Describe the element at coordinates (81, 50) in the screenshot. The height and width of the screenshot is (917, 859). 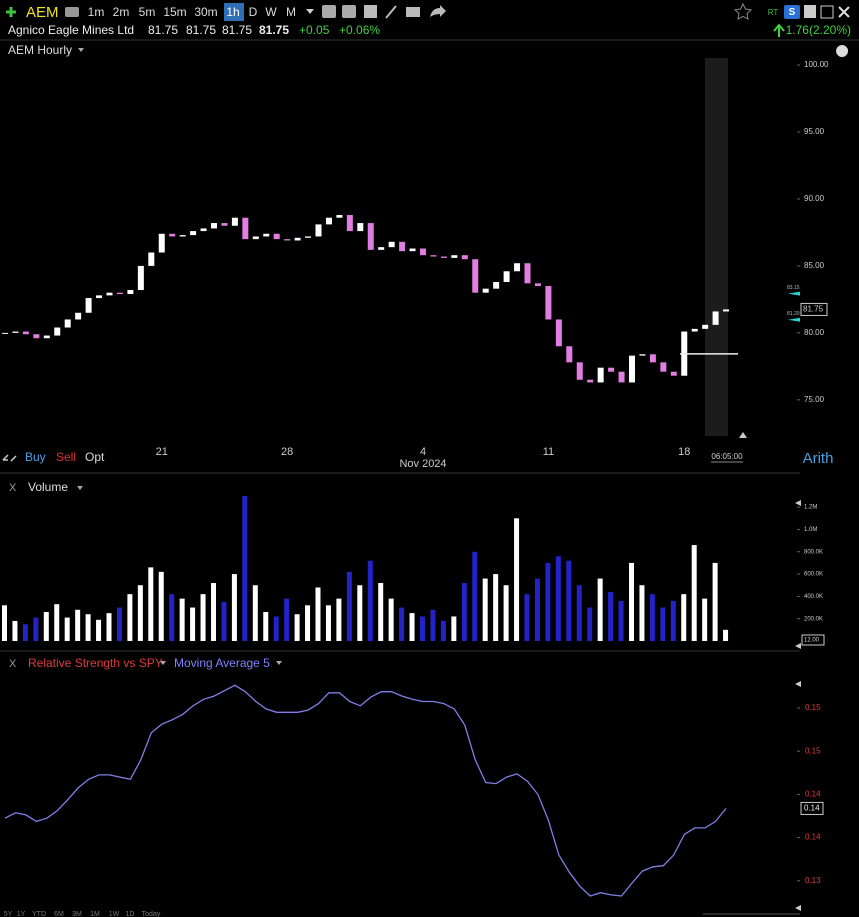
I see `title-menu` at that location.